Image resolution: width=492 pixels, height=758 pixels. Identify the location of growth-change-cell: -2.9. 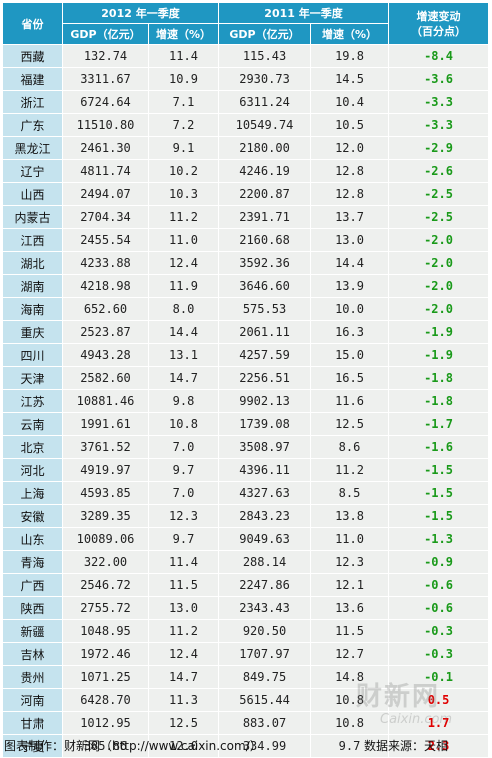
(439, 148).